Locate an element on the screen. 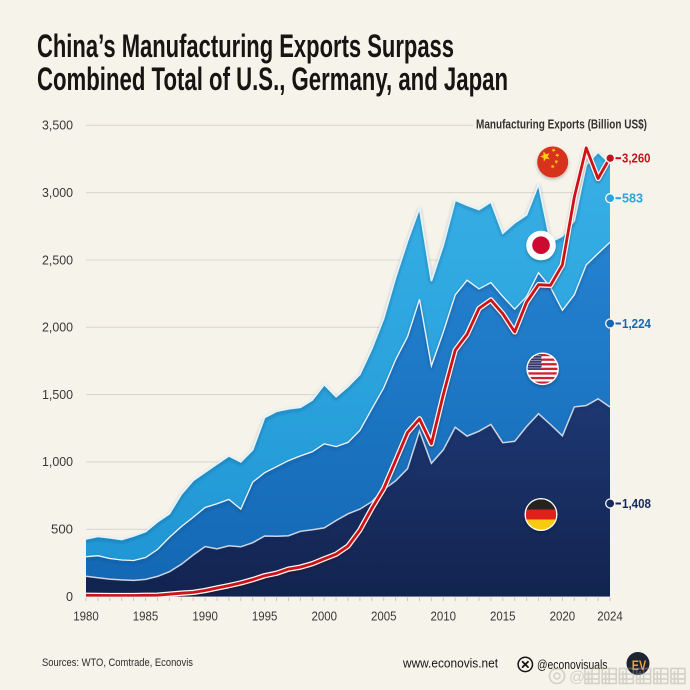  svg-text: 1980 is located at coordinates (86, 616).